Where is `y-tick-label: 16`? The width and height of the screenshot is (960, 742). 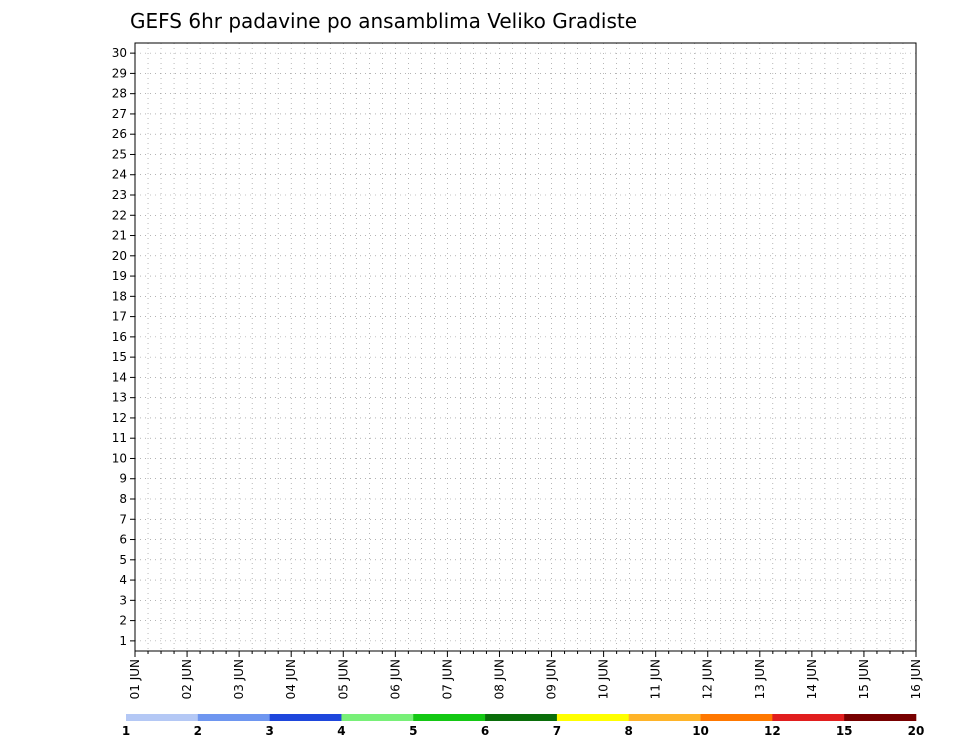 y-tick-label: 16 is located at coordinates (119, 337).